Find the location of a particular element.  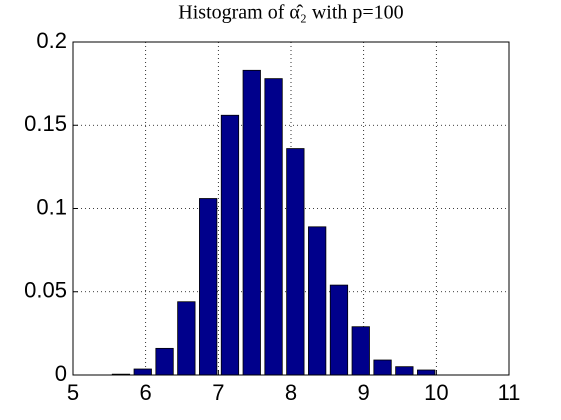

x-tick-label: 6 is located at coordinates (146, 392).